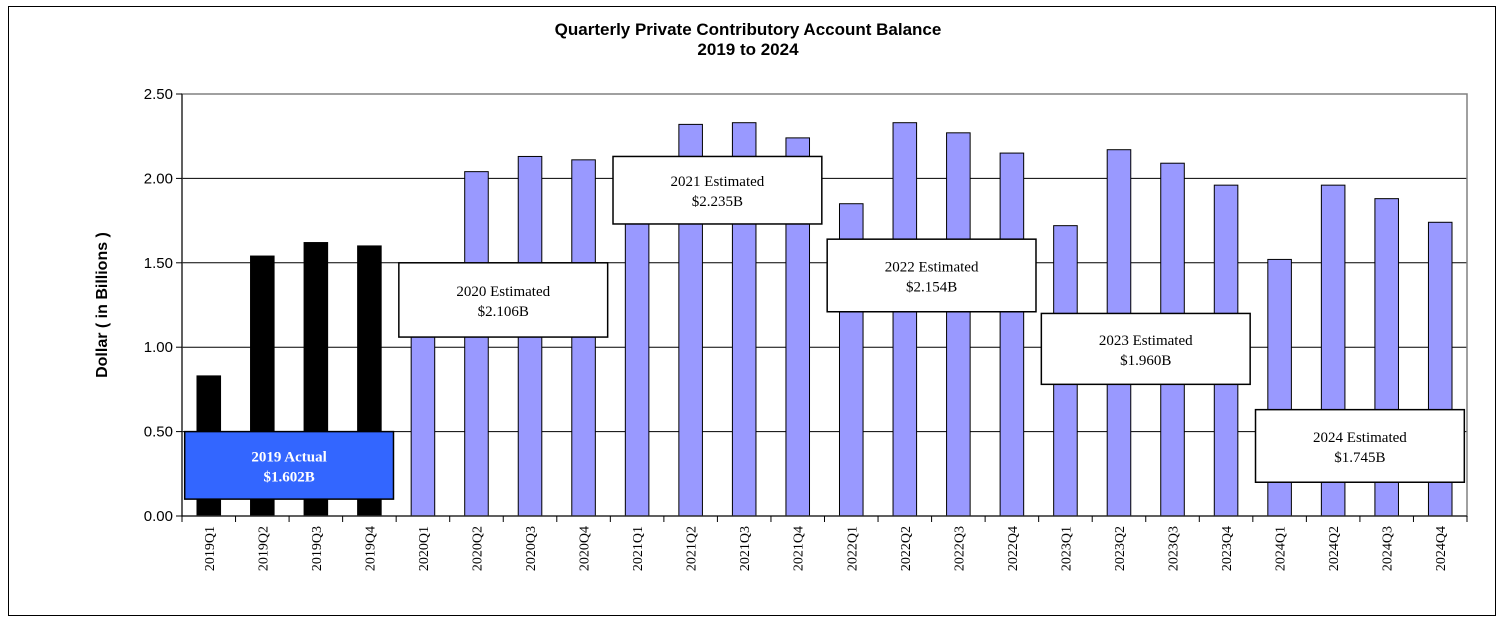 The height and width of the screenshot is (624, 1506). I want to click on annotation-label: 2021 Estimated, so click(718, 182).